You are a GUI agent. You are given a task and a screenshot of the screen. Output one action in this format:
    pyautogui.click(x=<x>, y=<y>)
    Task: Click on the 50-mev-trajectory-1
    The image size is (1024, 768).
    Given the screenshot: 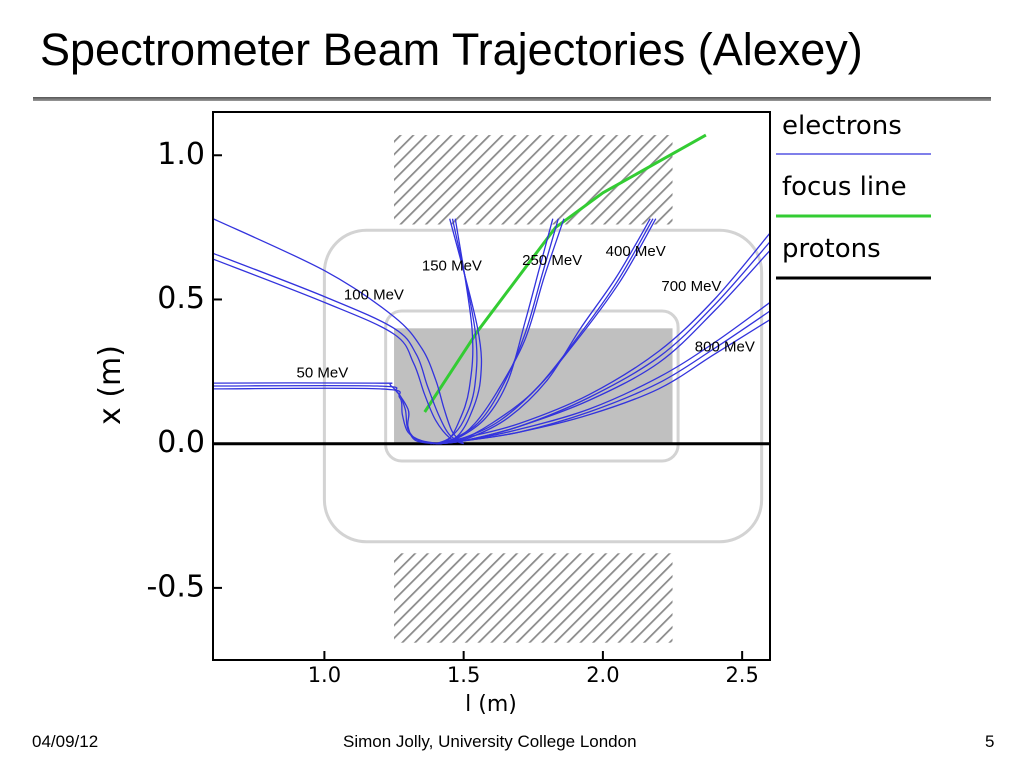 What is the action you would take?
    pyautogui.click(x=327, y=413)
    